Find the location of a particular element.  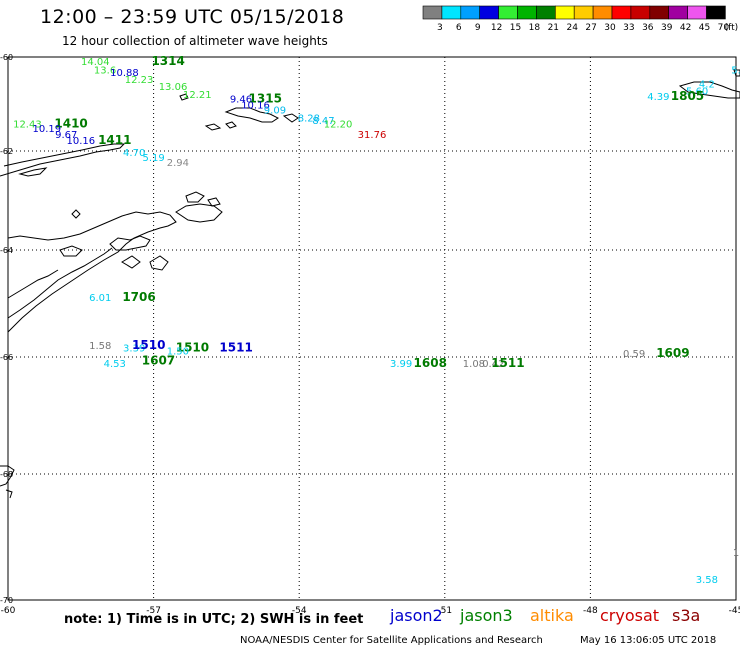

pass-time-label: 1314 is located at coordinates (167, 61).